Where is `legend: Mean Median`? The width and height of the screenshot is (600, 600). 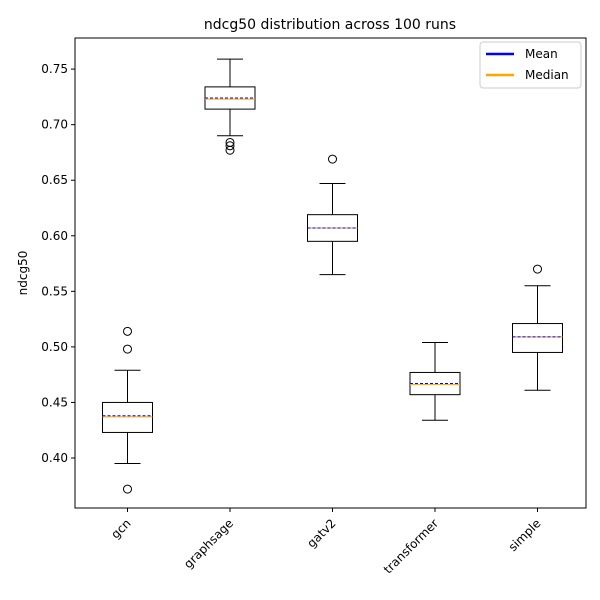 legend: Mean Median is located at coordinates (530, 65).